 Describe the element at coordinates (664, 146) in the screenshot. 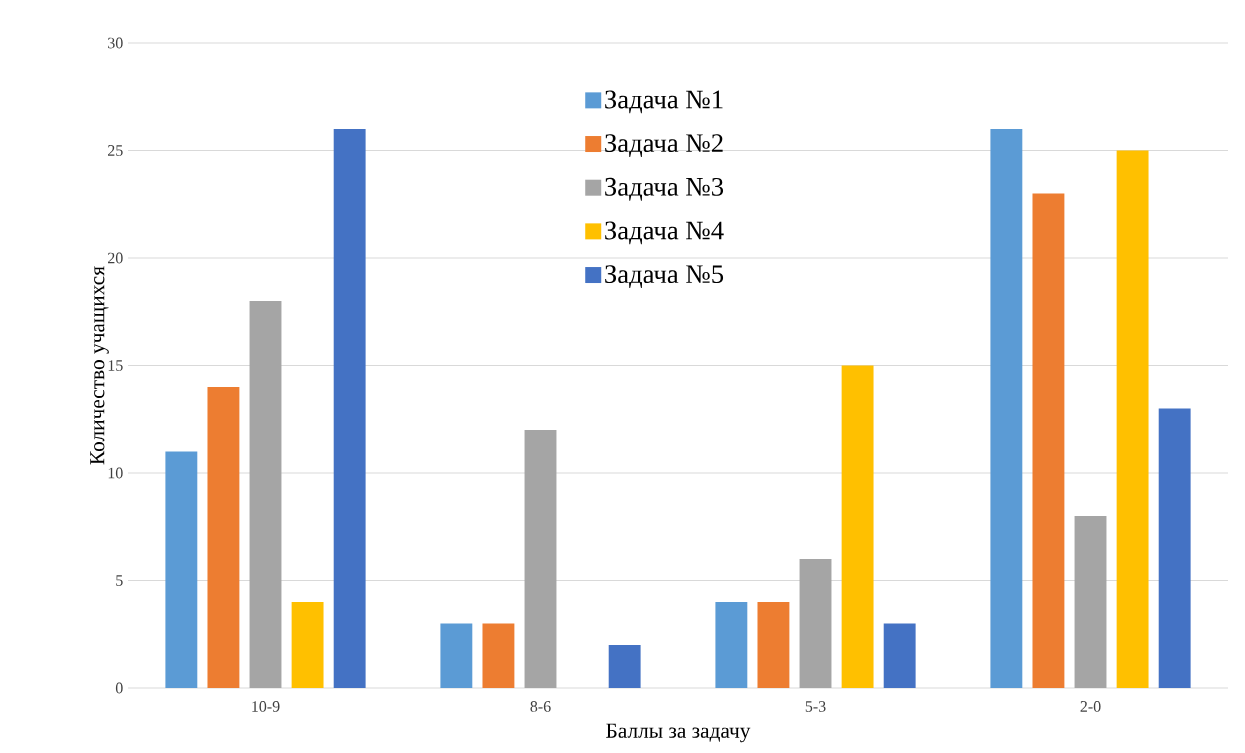

I see `legend-label: Задача №2` at that location.